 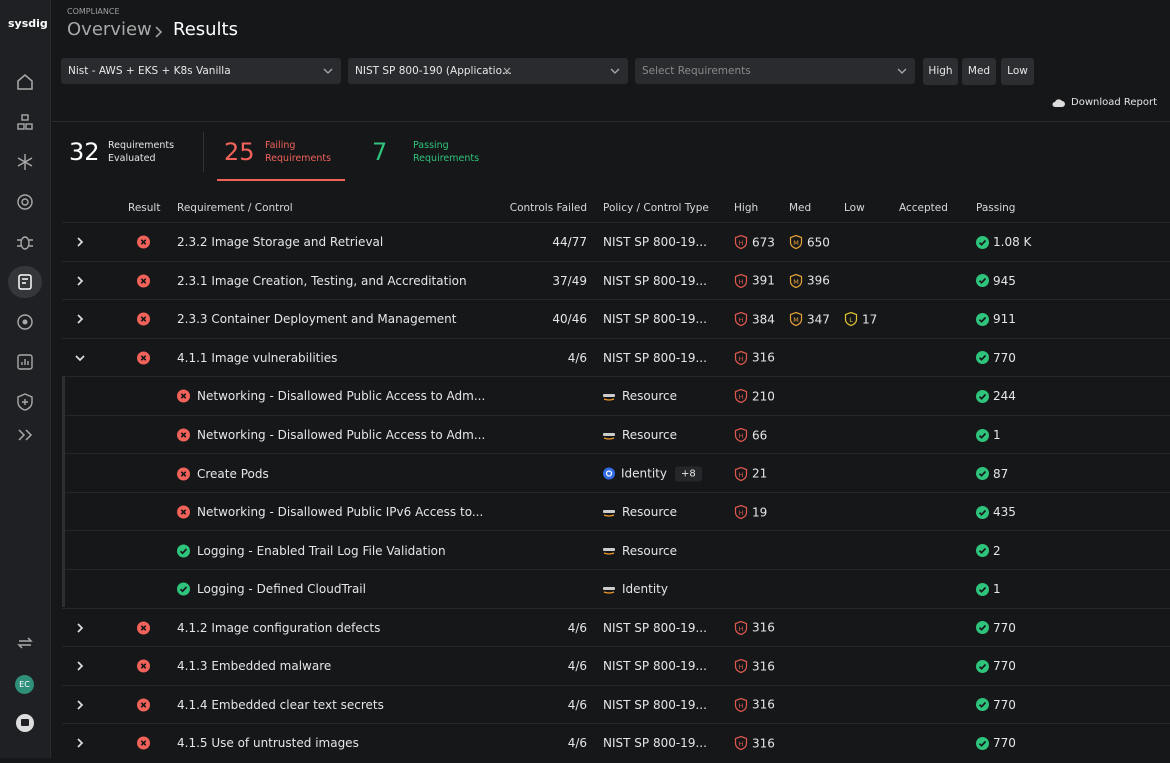 I want to click on control-row: Logging - Defined CloudTrail Identity 1, so click(x=616, y=588).